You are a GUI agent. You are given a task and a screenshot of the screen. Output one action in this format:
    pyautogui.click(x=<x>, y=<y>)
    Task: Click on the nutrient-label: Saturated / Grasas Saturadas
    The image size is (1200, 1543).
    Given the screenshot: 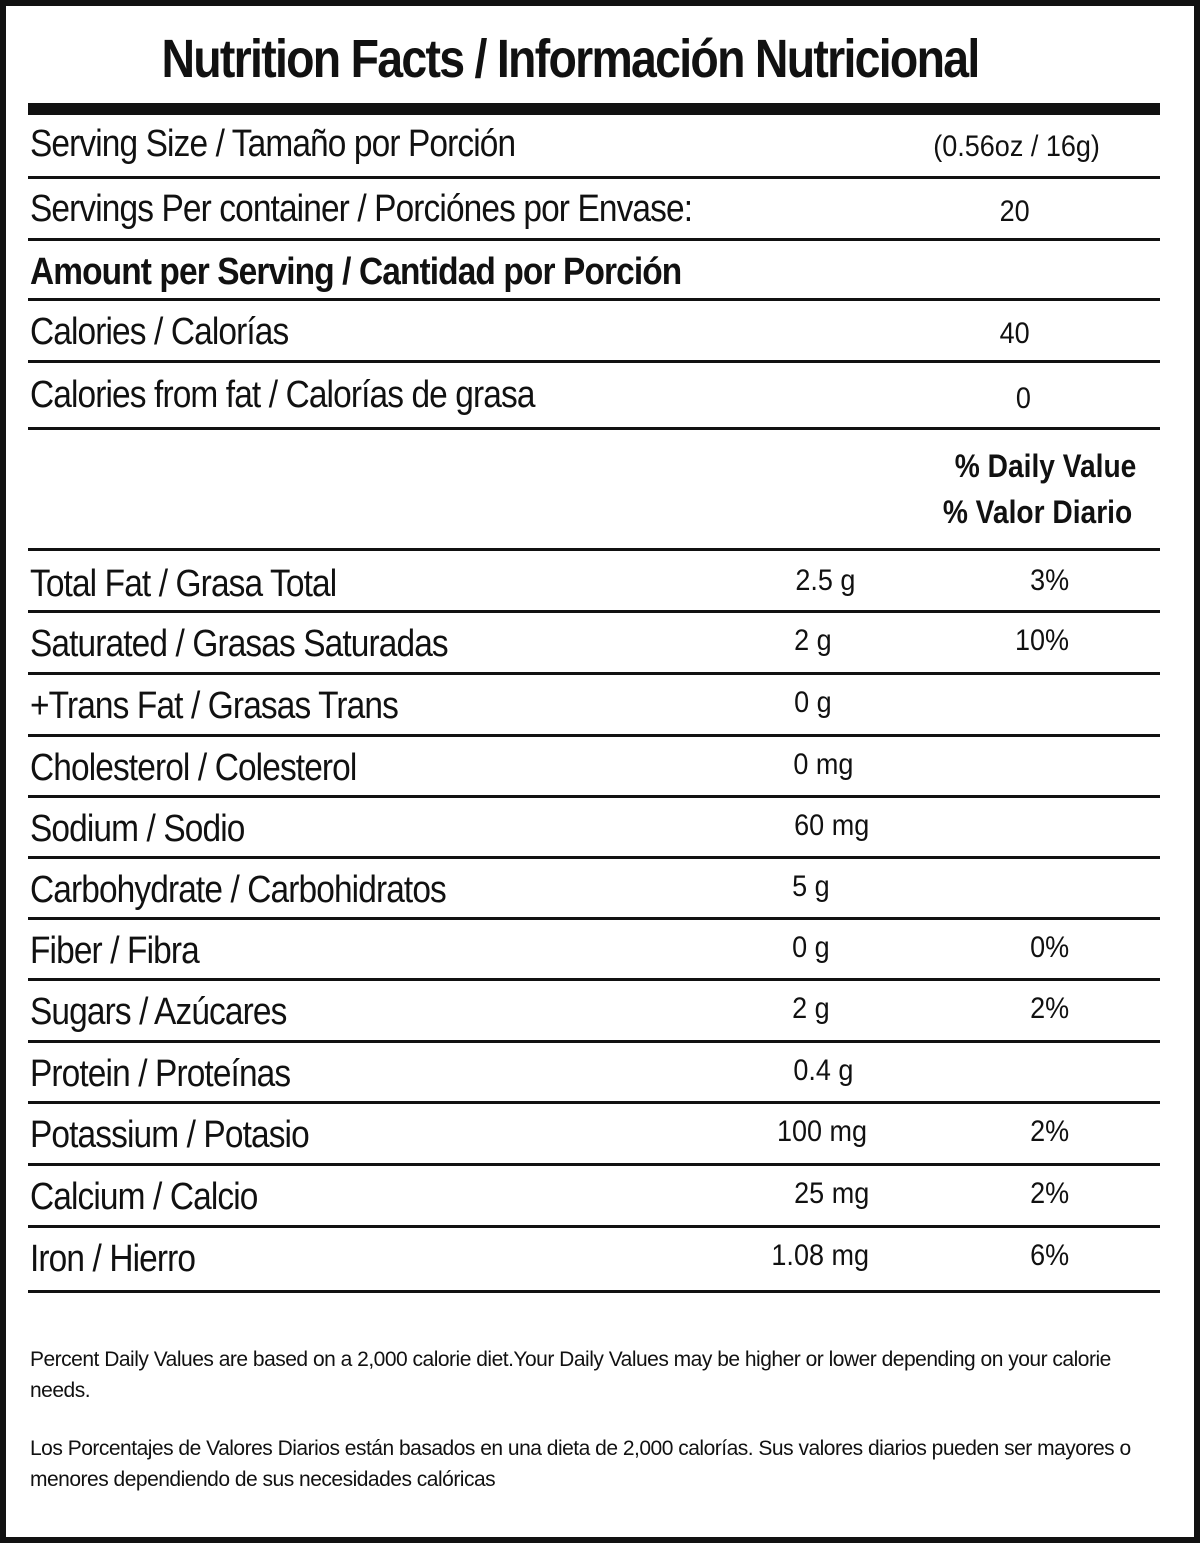 What is the action you would take?
    pyautogui.click(x=239, y=644)
    